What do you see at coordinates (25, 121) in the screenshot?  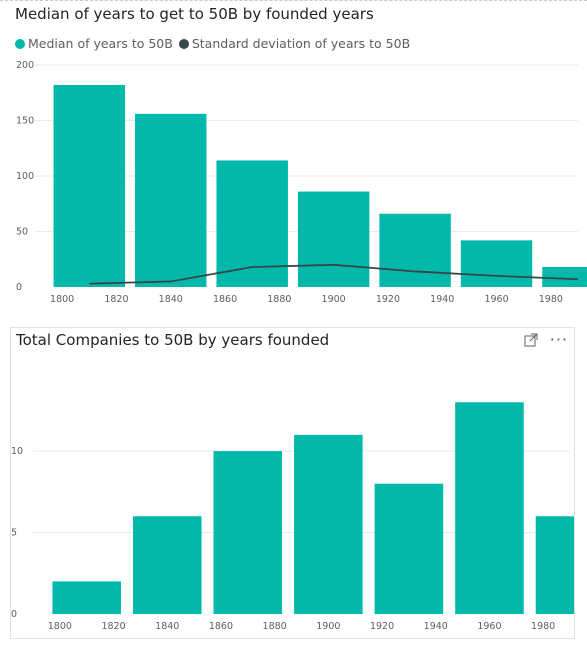 I see `y-tick-label: 150` at bounding box center [25, 121].